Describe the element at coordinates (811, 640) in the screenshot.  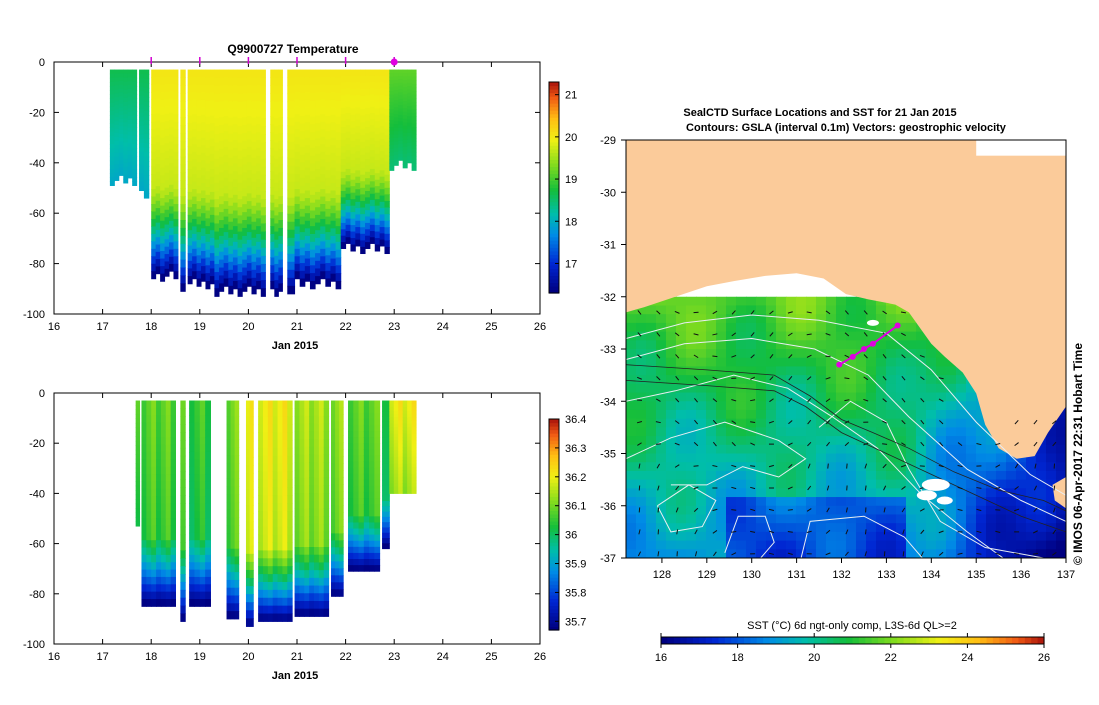
I see `sst-colorbar-swatch` at that location.